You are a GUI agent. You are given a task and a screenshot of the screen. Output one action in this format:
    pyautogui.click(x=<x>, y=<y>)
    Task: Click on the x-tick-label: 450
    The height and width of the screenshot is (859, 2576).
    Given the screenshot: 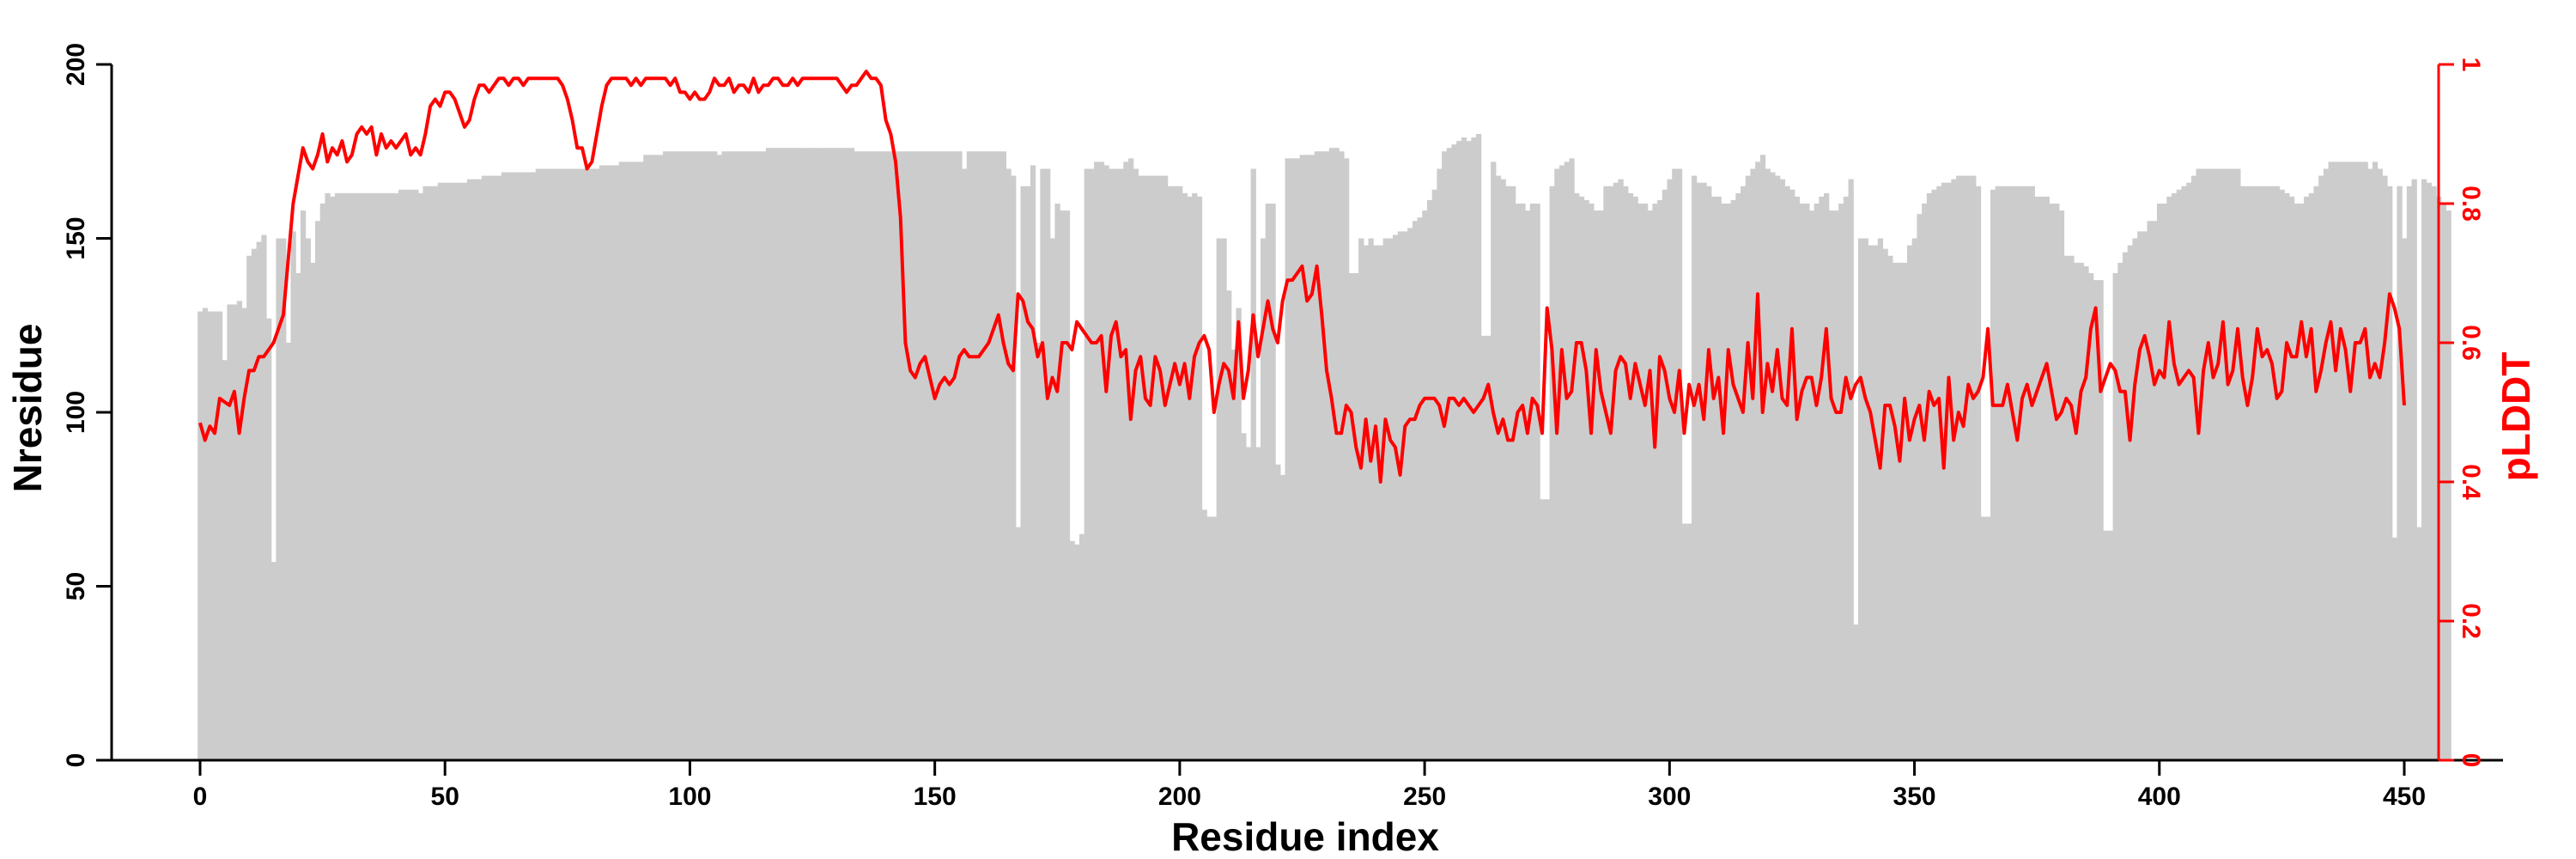 What is the action you would take?
    pyautogui.click(x=2405, y=797)
    